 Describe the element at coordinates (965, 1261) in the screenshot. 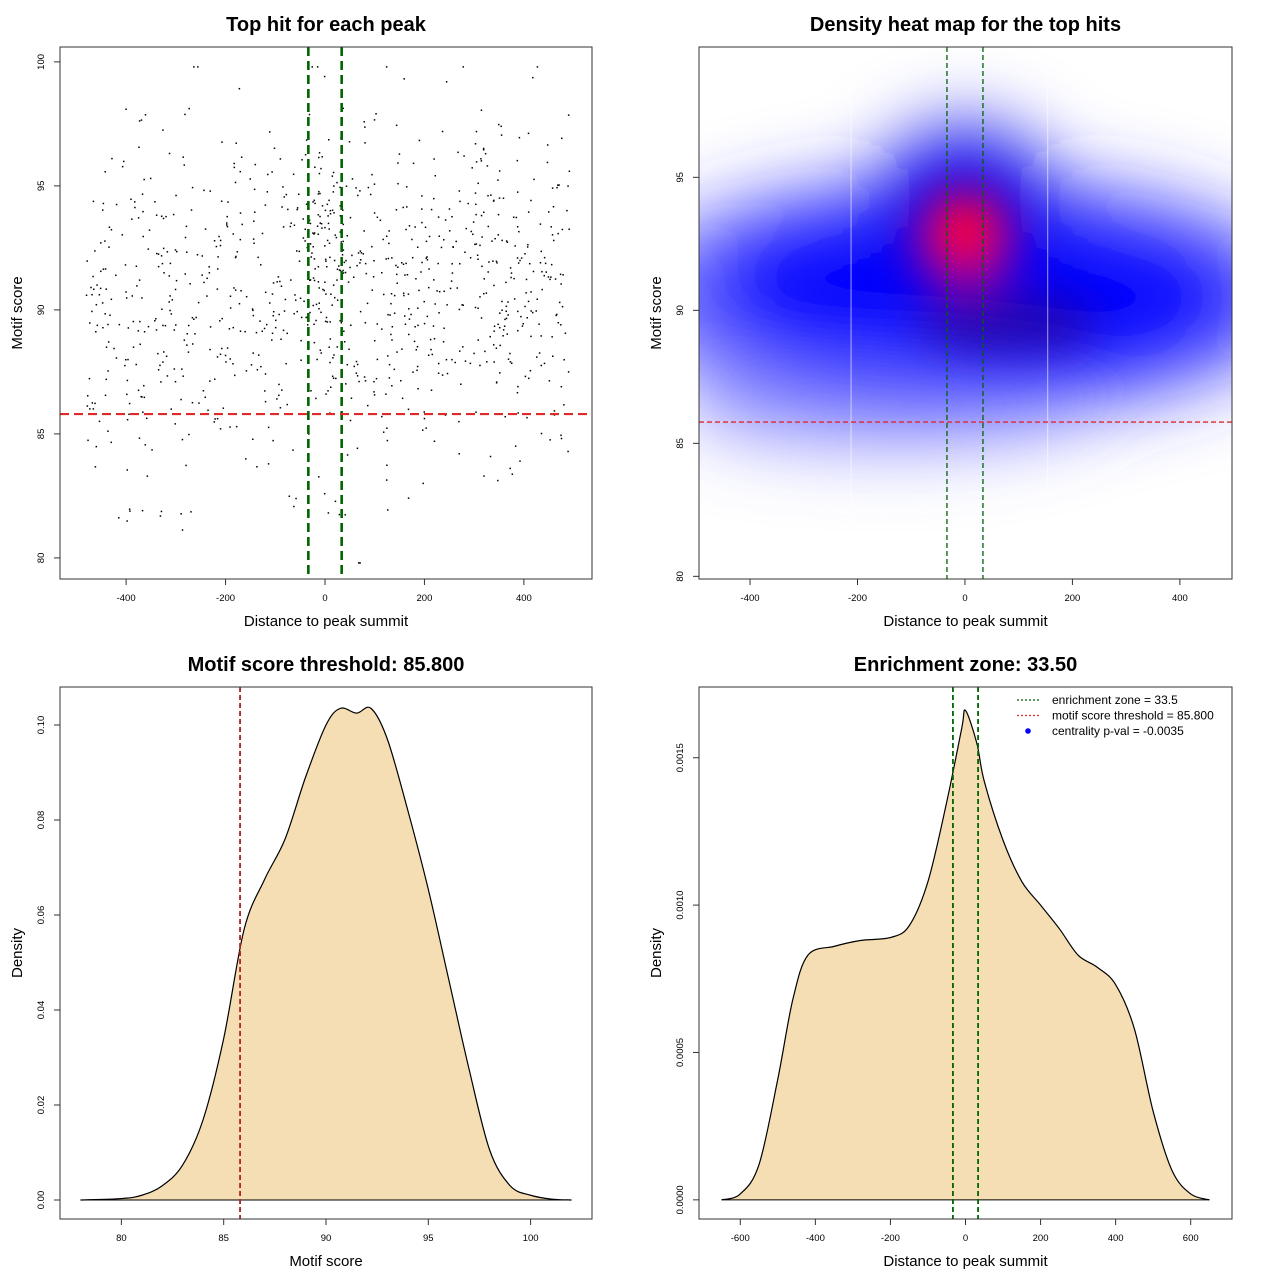

I see `x-axis-label: Distance to peak summit` at that location.